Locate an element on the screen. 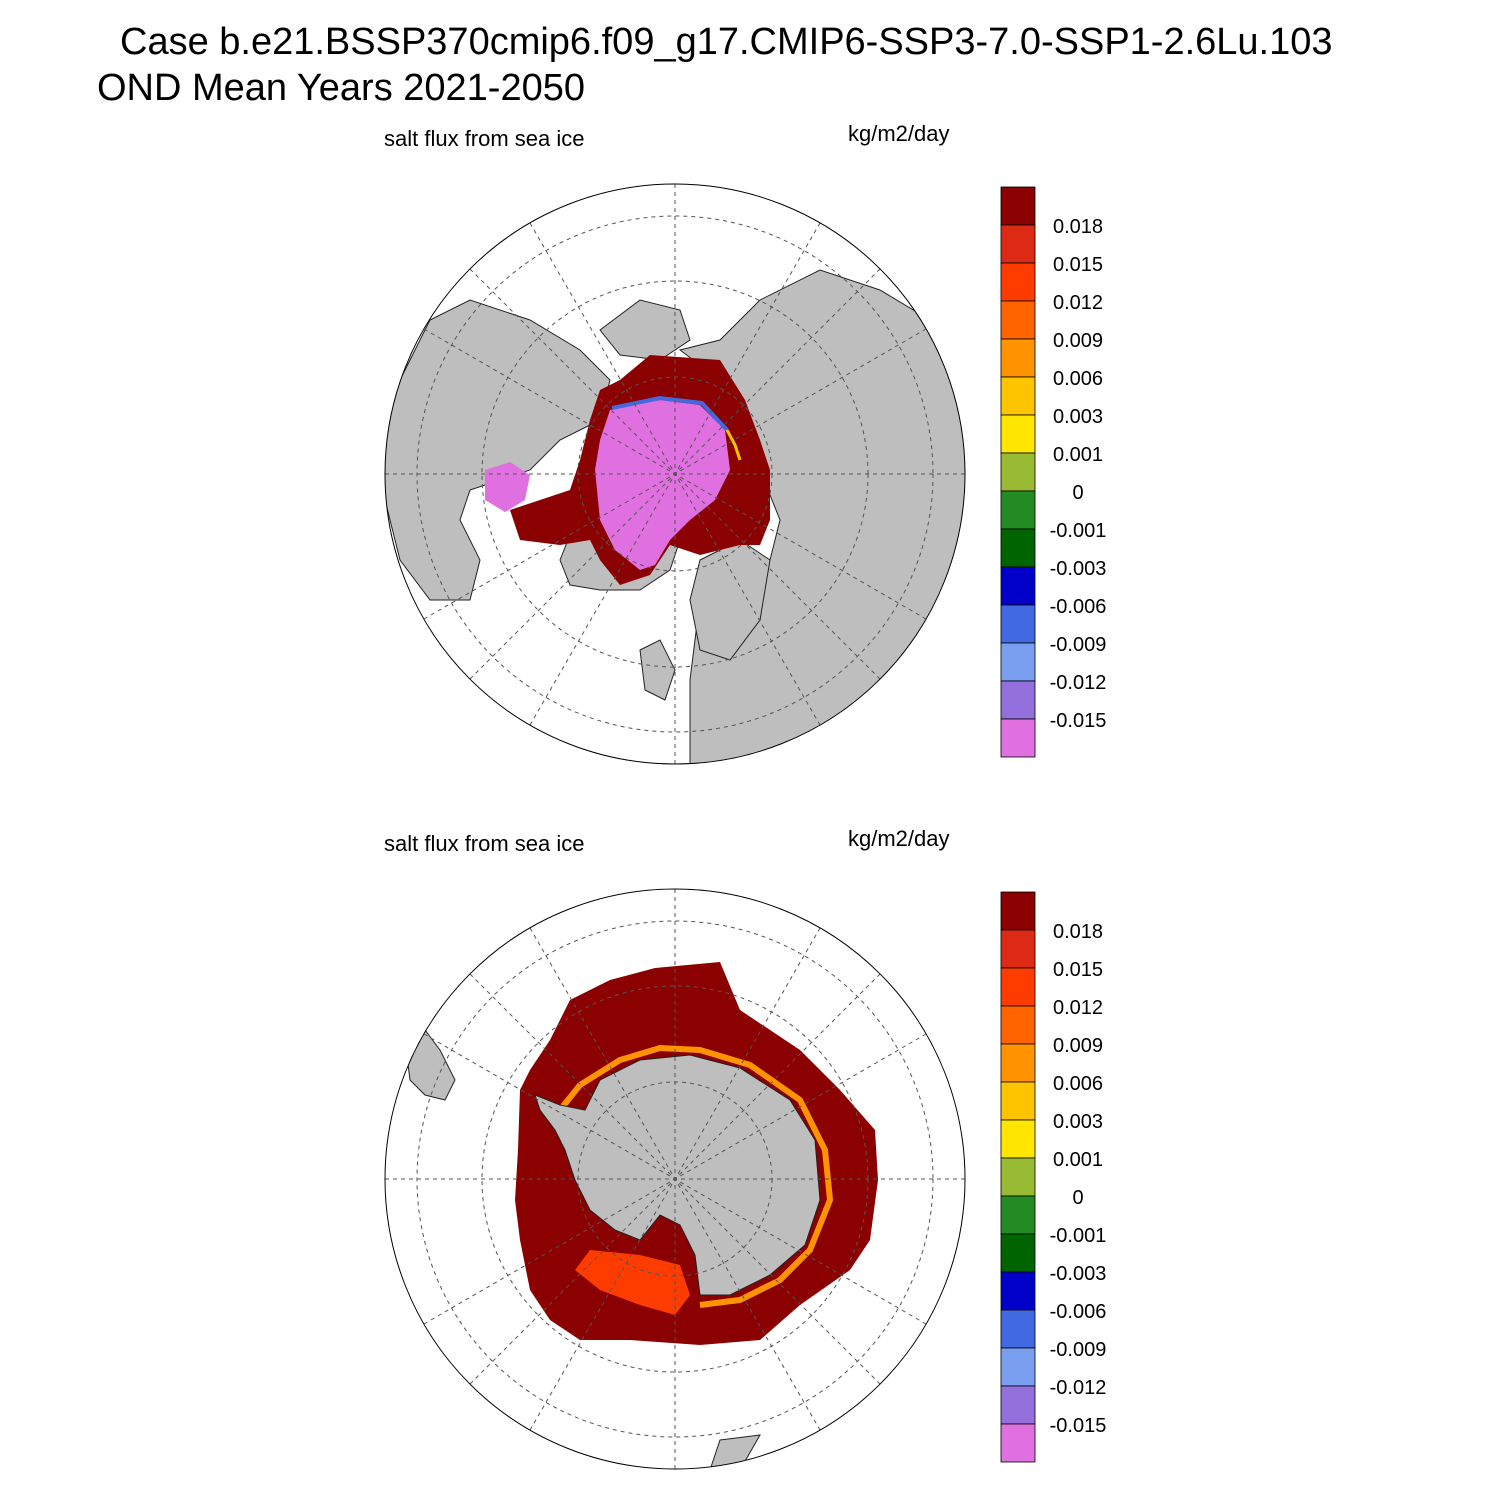  south-colorbar-tick-label: 0.012 is located at coordinates (1078, 1008).